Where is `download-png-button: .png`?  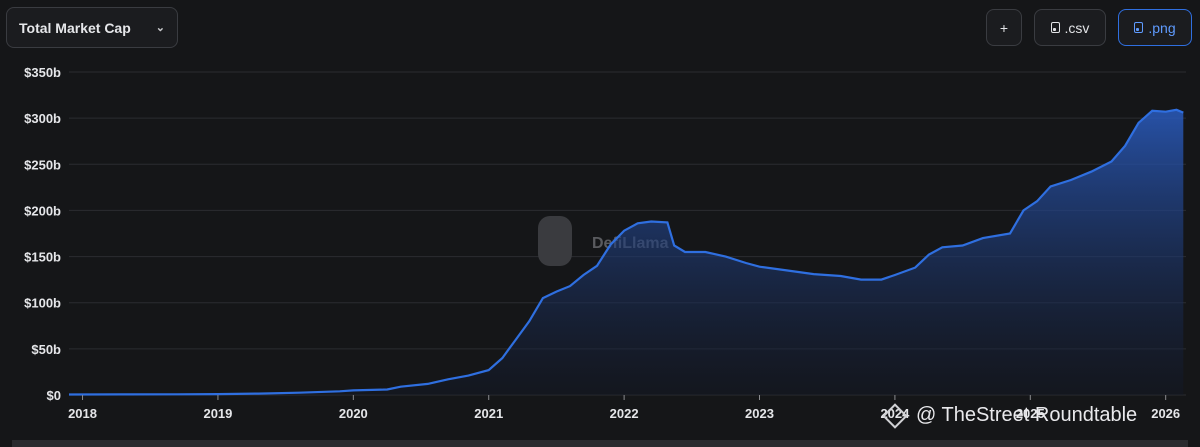
download-png-button: .png is located at coordinates (1155, 27).